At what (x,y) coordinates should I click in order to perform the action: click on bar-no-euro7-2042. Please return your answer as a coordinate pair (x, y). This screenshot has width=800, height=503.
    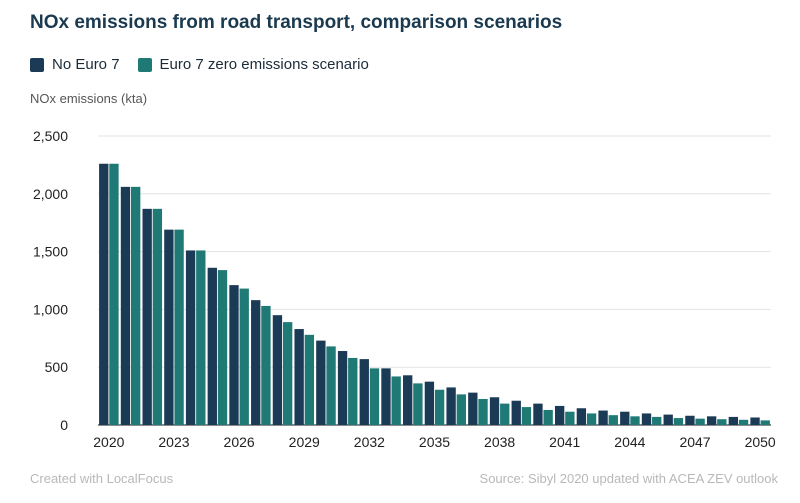
    Looking at the image, I should click on (581, 416).